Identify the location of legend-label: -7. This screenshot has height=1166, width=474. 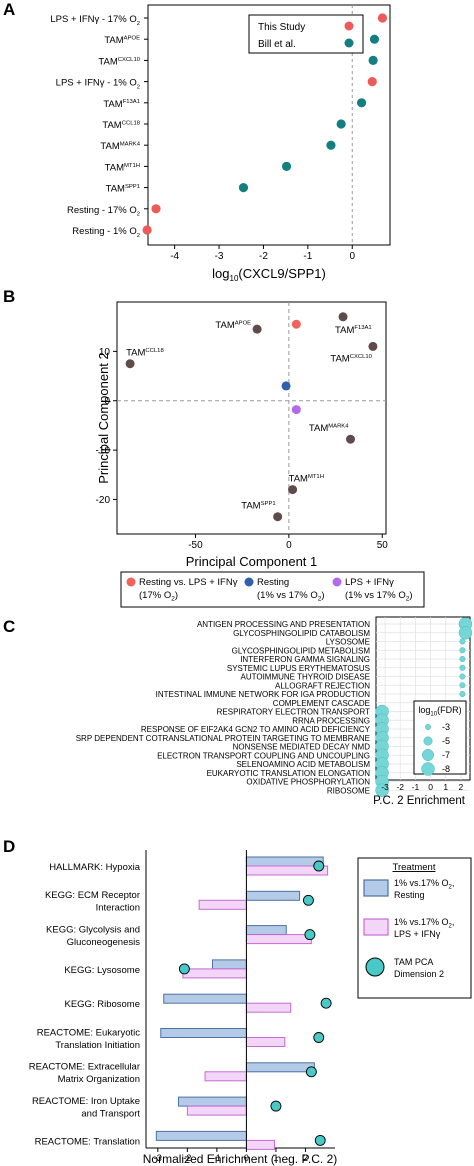
(446, 755).